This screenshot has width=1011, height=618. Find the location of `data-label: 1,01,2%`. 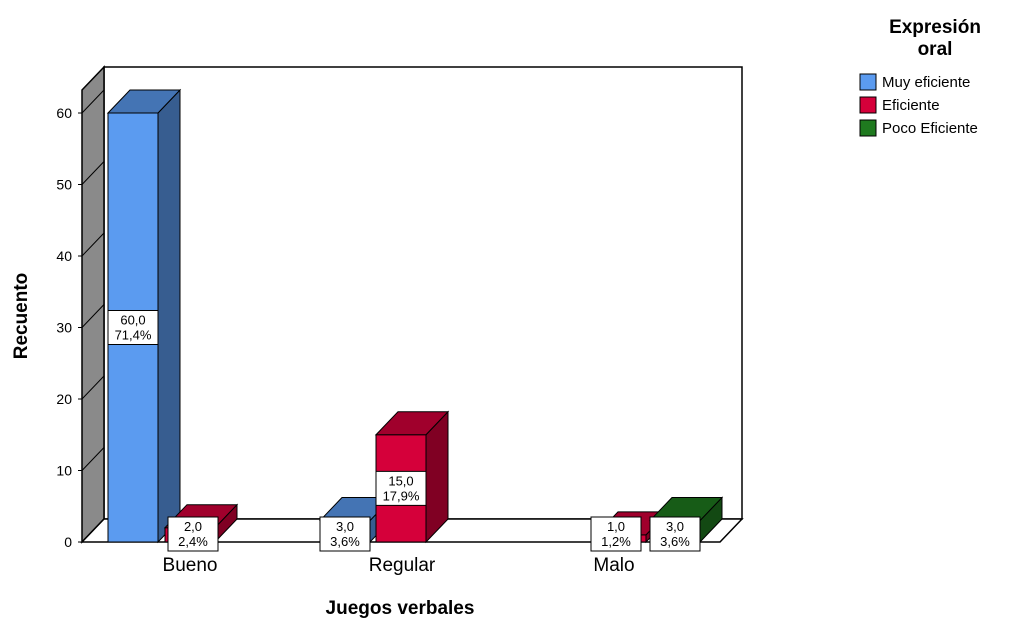

data-label: 1,01,2% is located at coordinates (616, 534).